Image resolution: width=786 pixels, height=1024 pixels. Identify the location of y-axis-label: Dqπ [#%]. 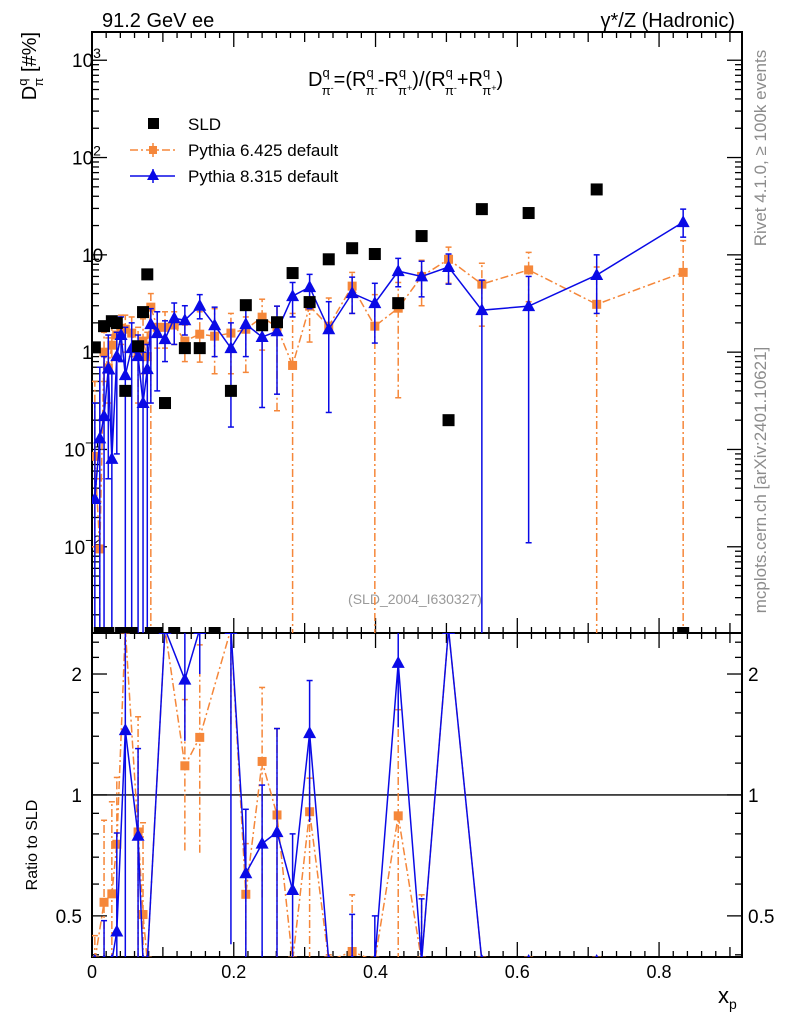
(30, 66).